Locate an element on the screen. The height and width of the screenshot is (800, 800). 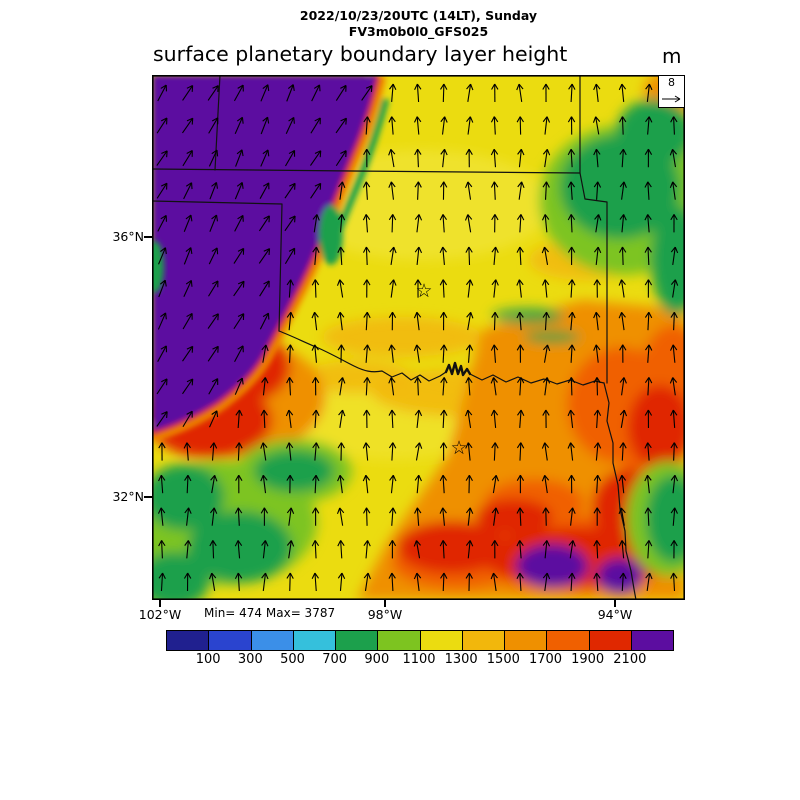
west-edge-green-notch is located at coordinates (158, 267).